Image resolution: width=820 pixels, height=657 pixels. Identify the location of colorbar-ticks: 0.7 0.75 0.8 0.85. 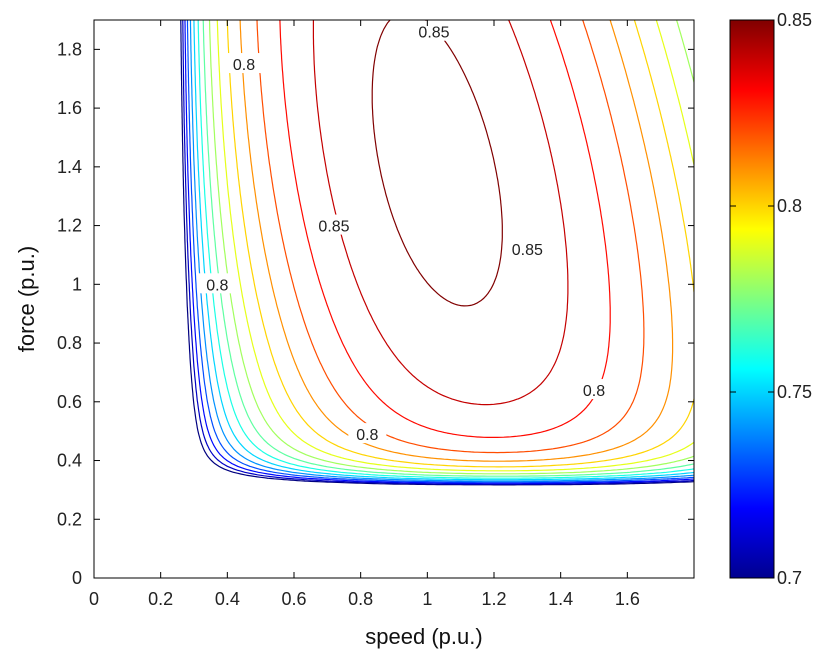
(771, 299).